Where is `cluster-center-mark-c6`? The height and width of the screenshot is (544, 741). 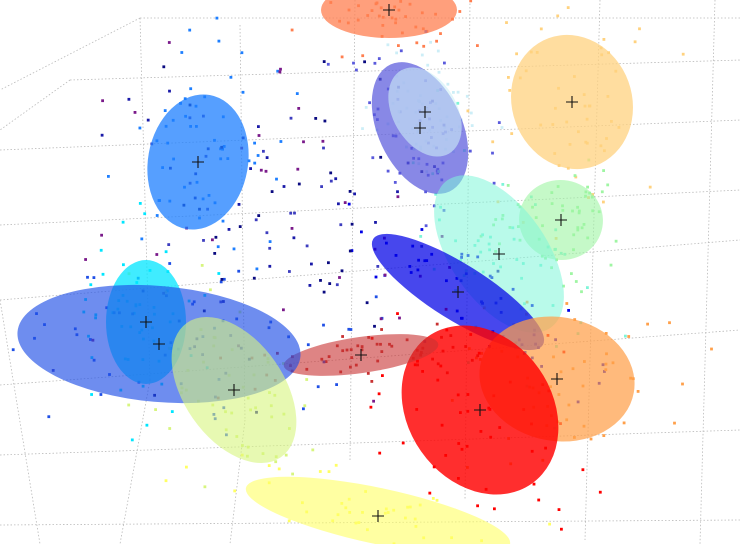 cluster-center-mark-c6 is located at coordinates (561, 220).